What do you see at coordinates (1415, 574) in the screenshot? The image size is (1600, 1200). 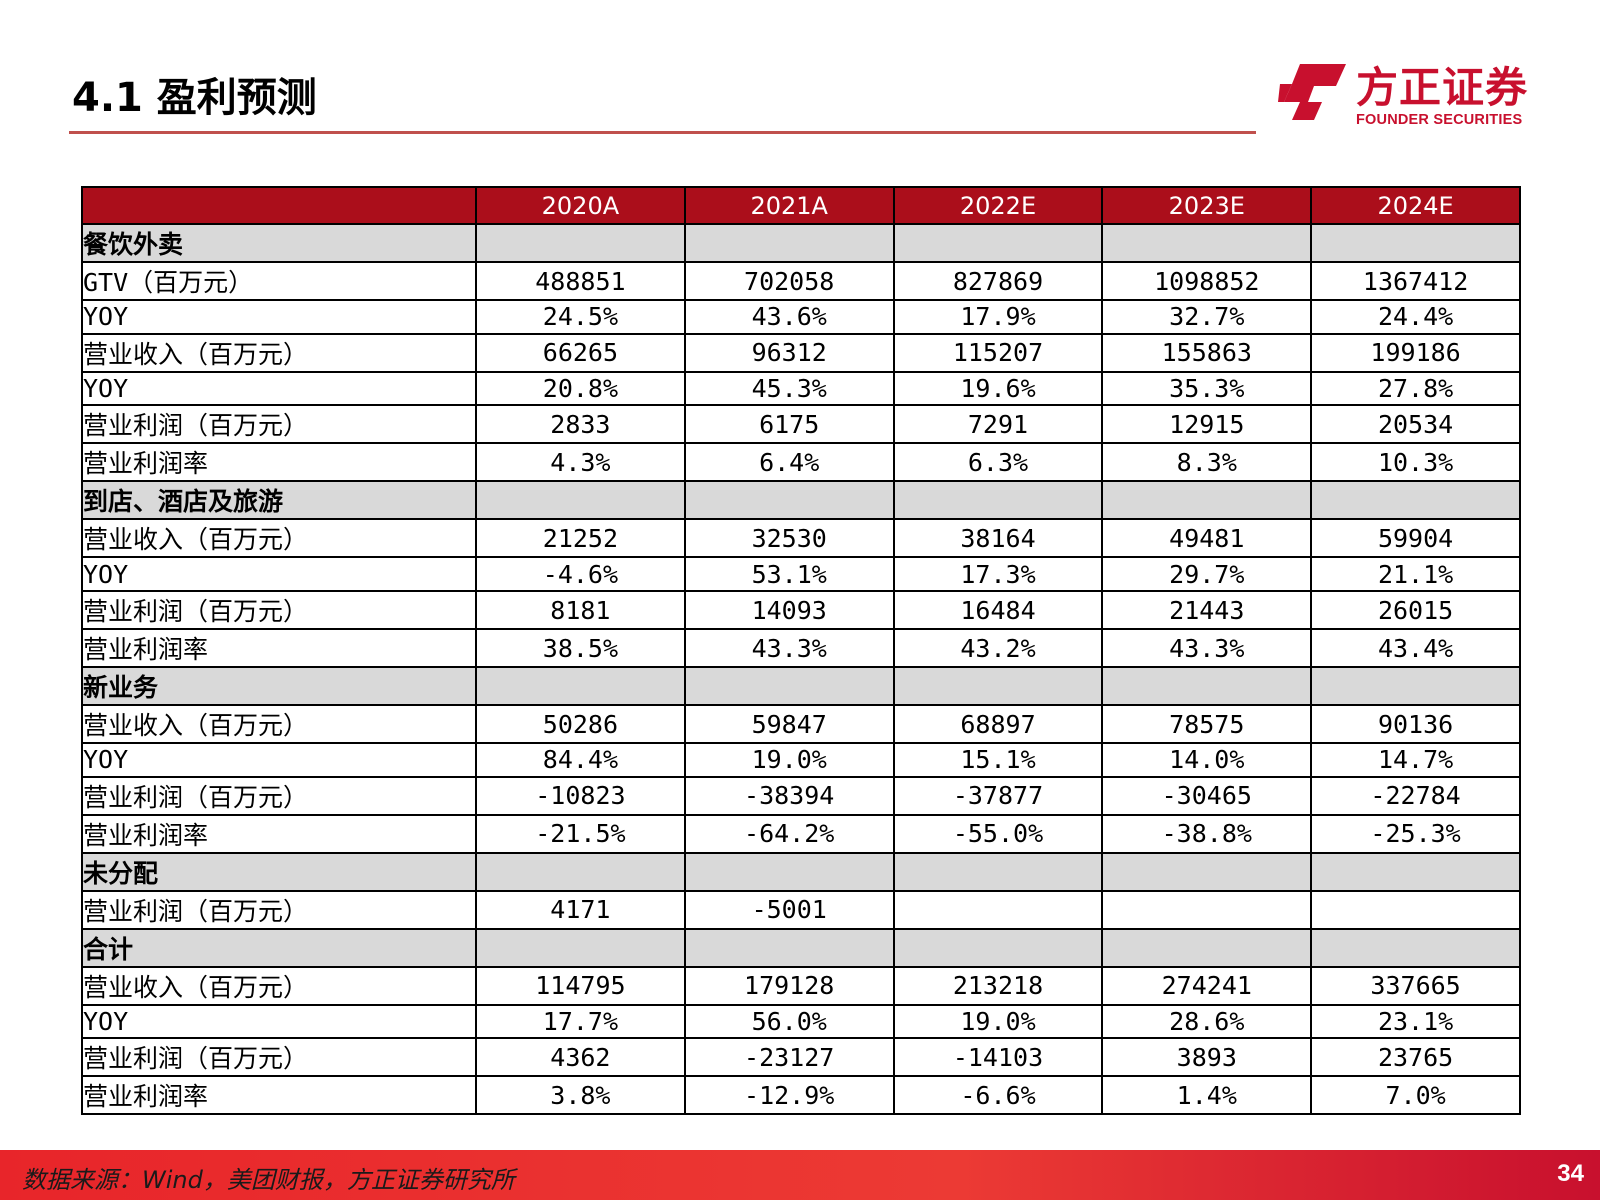 I see `table-cell: 21.1%` at bounding box center [1415, 574].